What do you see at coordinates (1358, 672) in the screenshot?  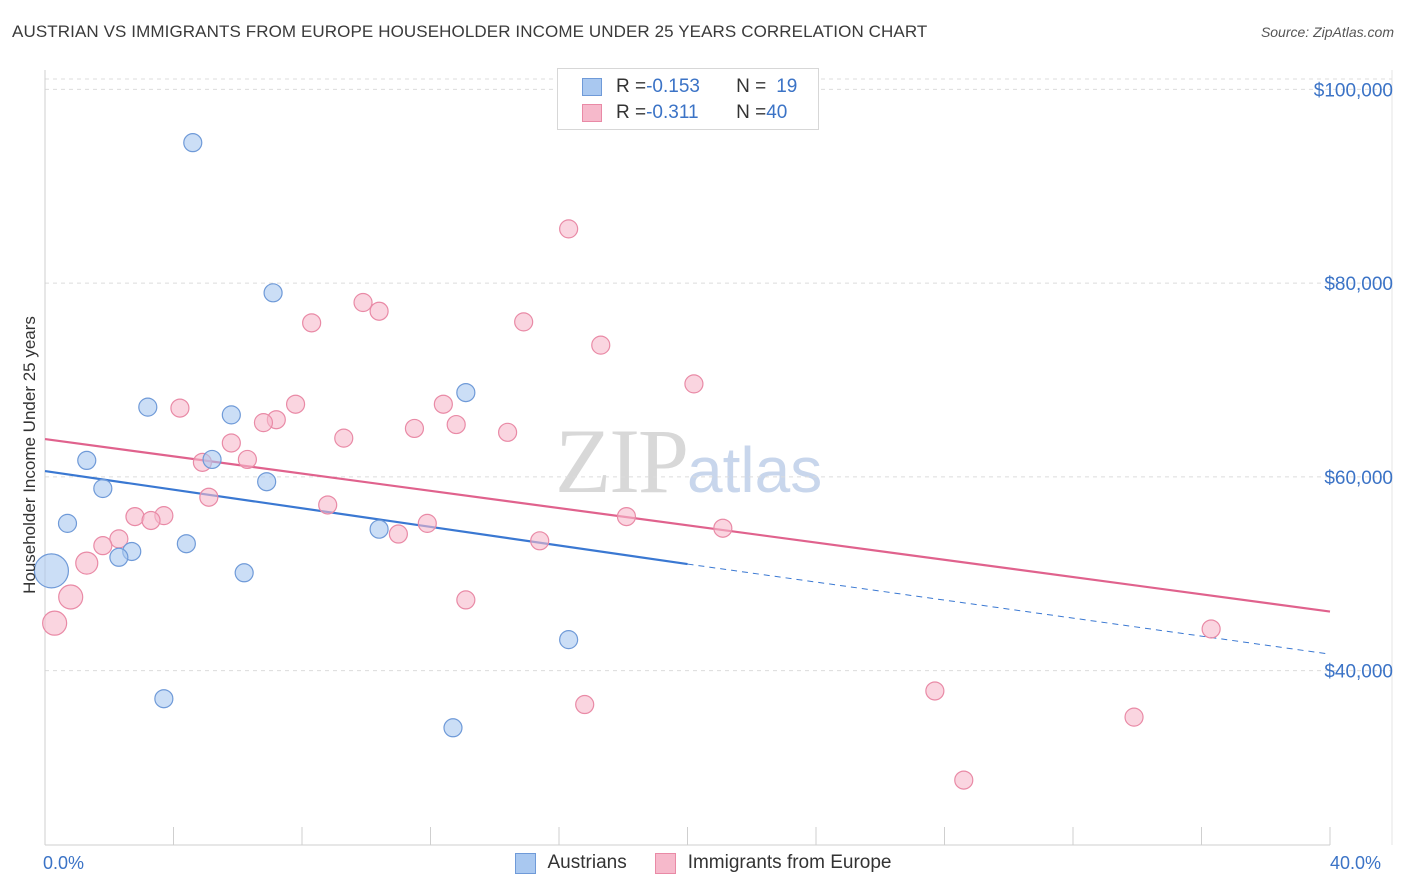 I see `y-tick-label: $40,000` at bounding box center [1358, 672].